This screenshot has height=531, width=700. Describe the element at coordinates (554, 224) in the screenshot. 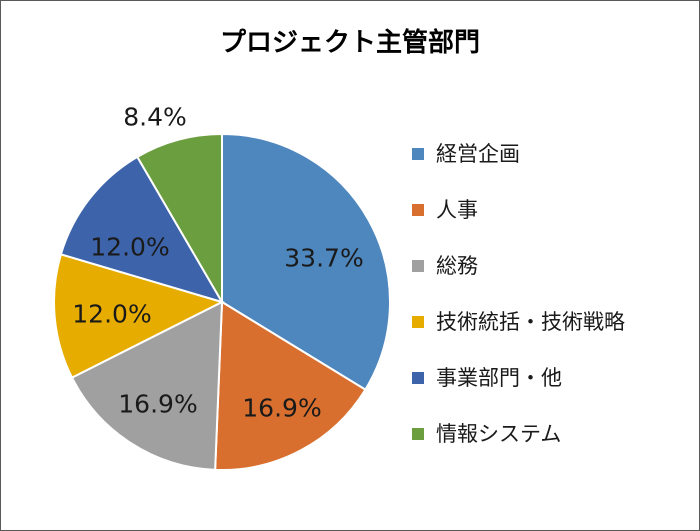

I see `legend-item: 人事` at that location.